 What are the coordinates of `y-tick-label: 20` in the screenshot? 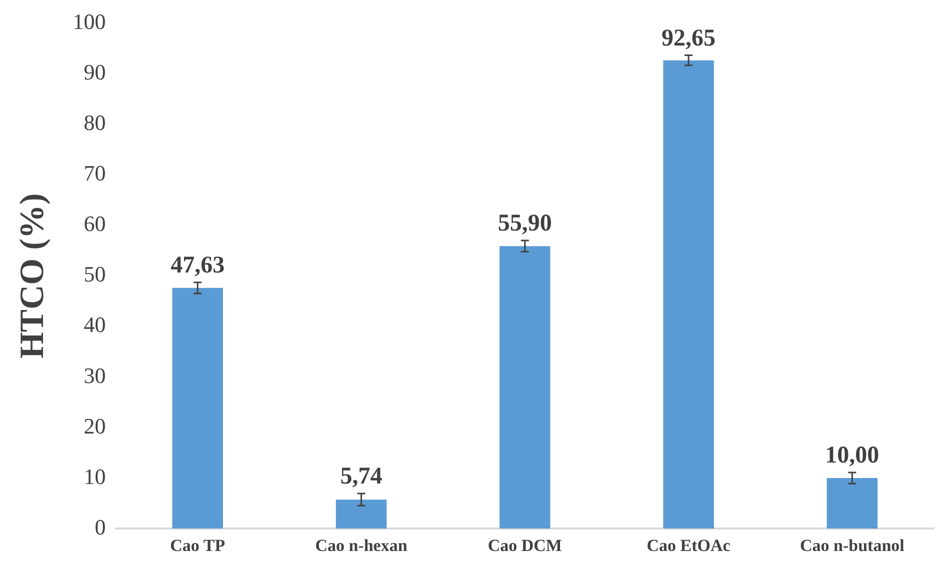 It's located at (95, 425).